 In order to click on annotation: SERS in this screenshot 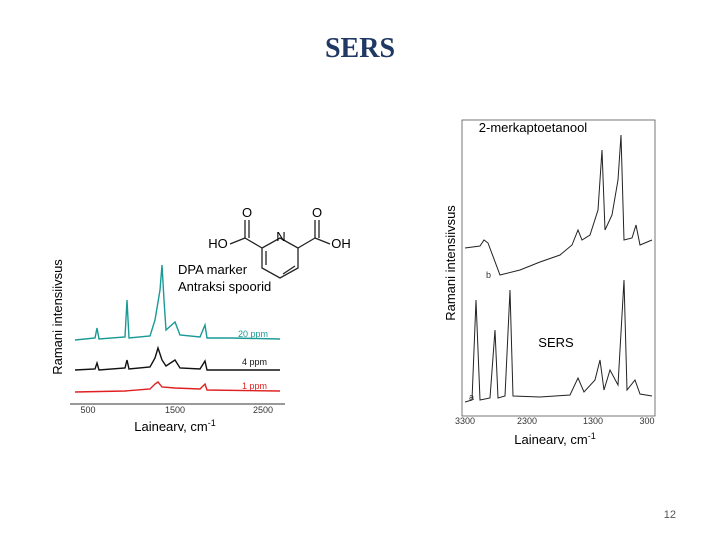, I will do `click(556, 342)`.